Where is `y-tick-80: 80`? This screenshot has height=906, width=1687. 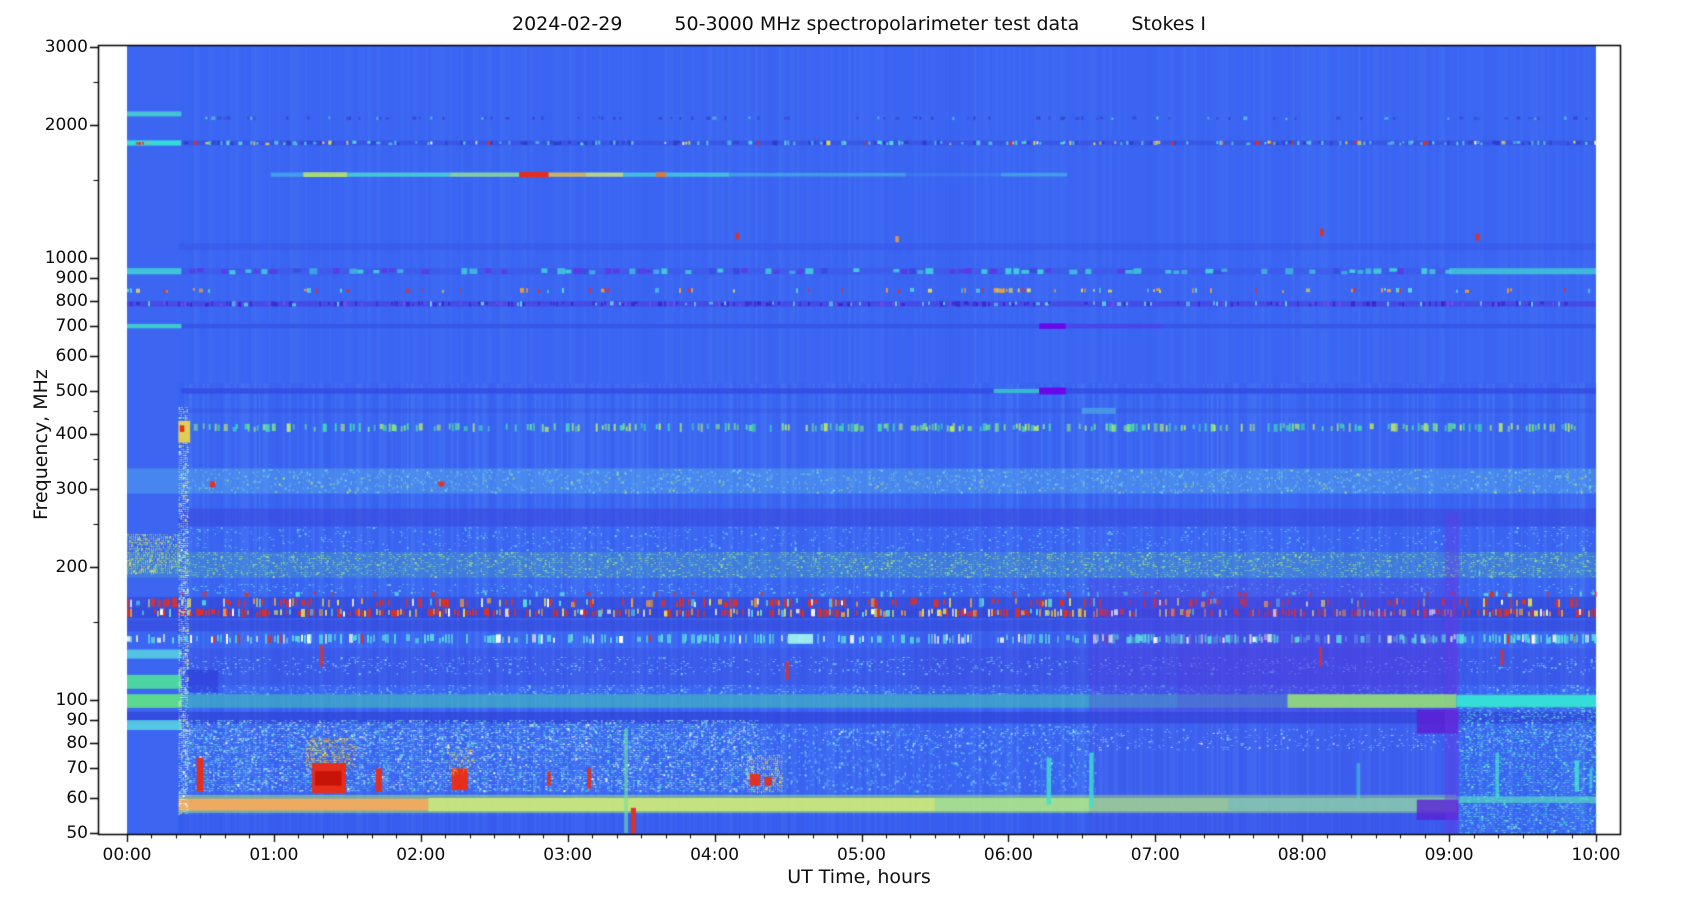 y-tick-80: 80 is located at coordinates (77, 742).